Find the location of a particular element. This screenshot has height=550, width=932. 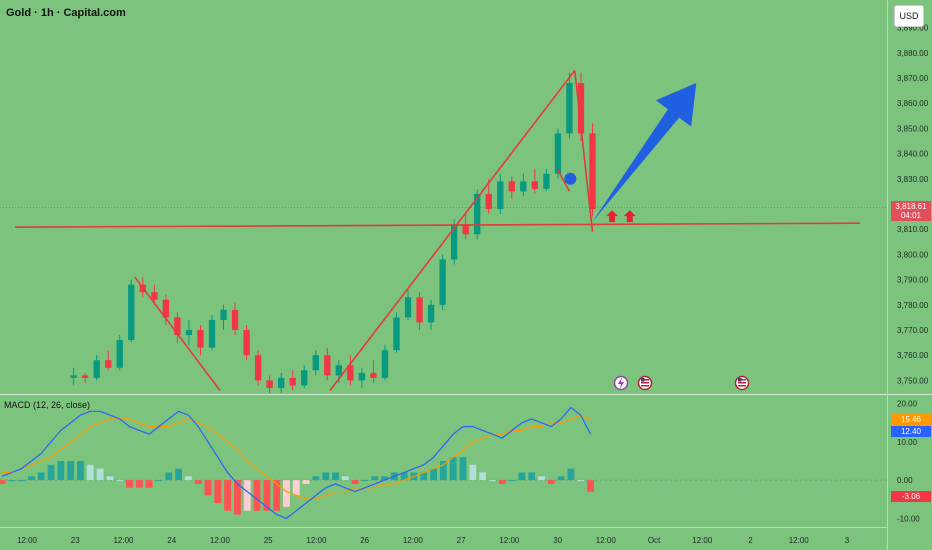

price-tick-label: 3,840.00 is located at coordinates (913, 154).